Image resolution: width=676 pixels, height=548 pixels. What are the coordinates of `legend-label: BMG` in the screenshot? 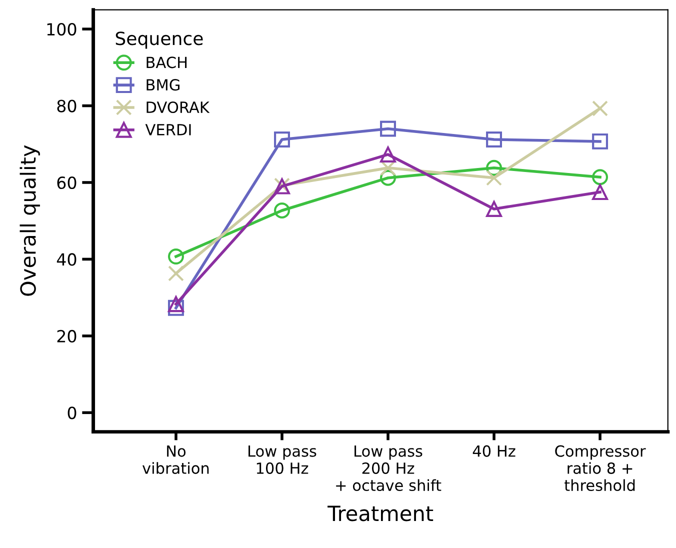 It's located at (163, 85).